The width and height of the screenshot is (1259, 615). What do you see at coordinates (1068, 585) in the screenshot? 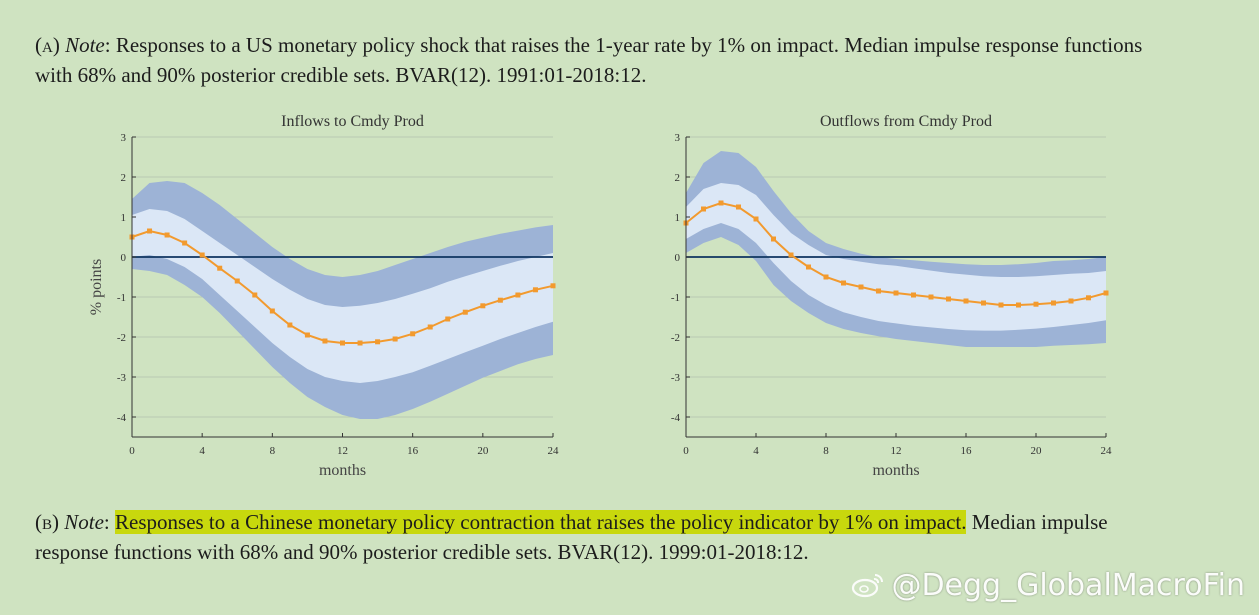
I see `watermark-handle: @Degg_GlobalMacroFin` at bounding box center [1068, 585].